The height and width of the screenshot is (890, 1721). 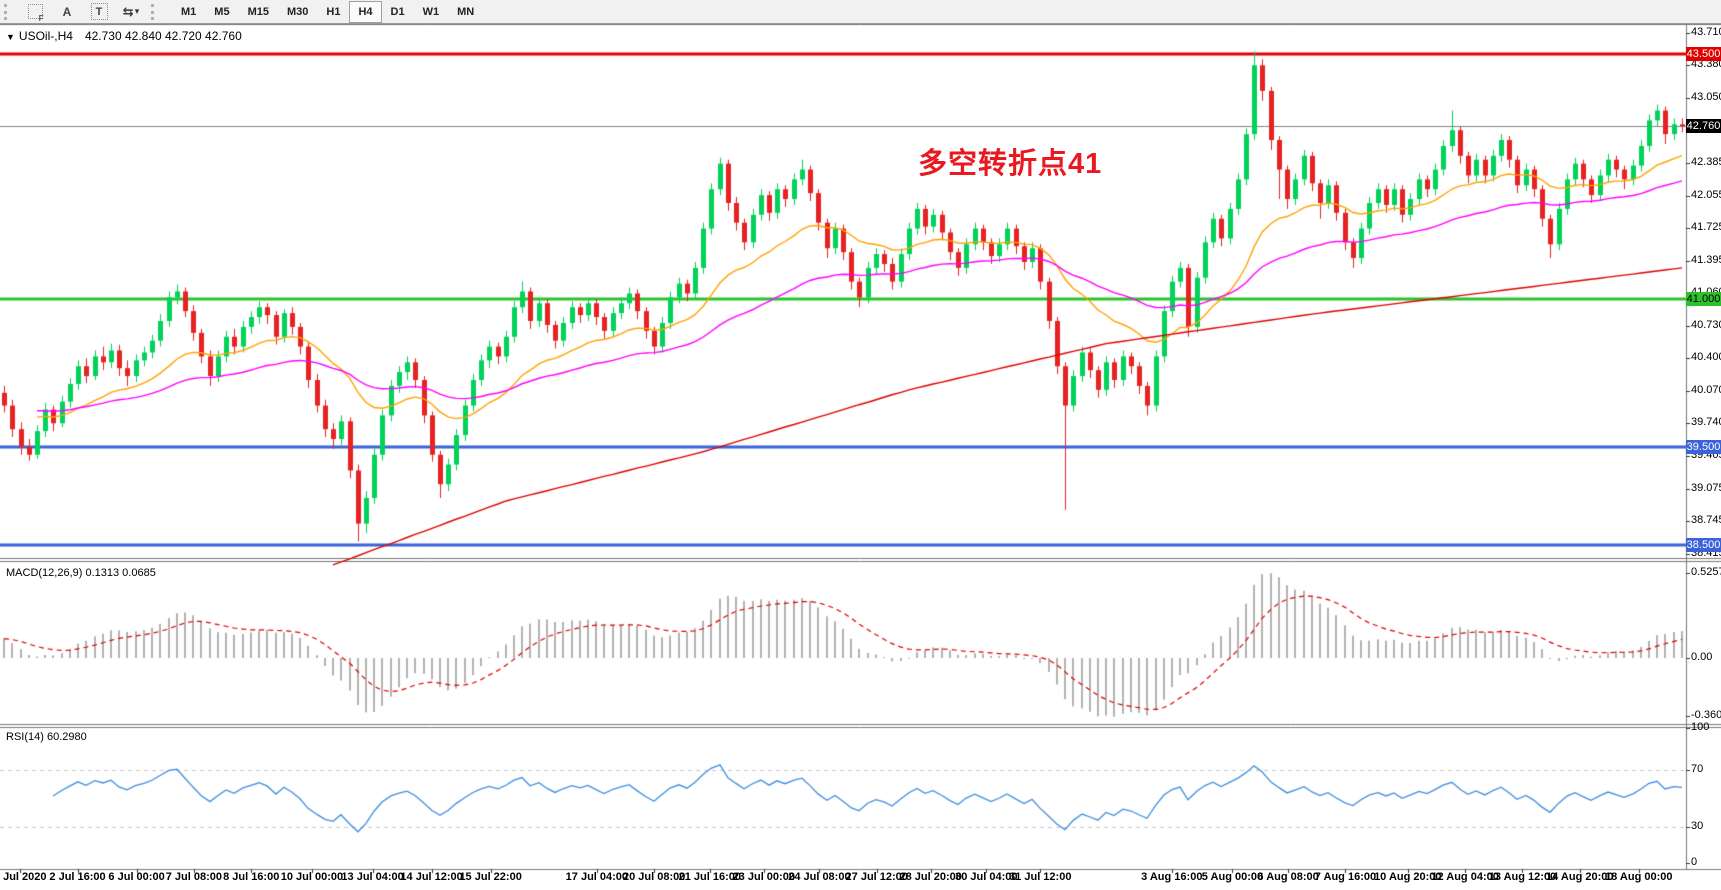 I want to click on font-a-icon: A, so click(x=67, y=11).